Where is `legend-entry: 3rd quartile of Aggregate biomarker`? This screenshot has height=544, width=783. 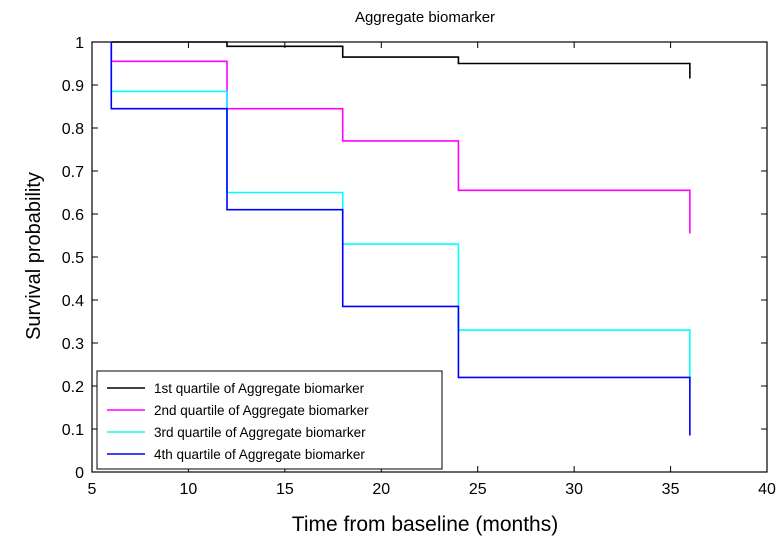
legend-entry: 3rd quartile of Aggregate biomarker is located at coordinates (260, 432).